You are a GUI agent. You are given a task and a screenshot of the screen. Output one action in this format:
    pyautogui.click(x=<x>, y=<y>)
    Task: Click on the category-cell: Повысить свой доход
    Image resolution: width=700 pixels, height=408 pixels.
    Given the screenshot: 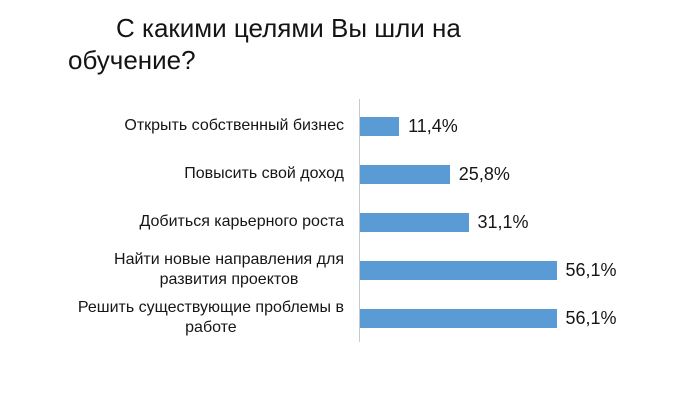 What is the action you would take?
    pyautogui.click(x=209, y=174)
    